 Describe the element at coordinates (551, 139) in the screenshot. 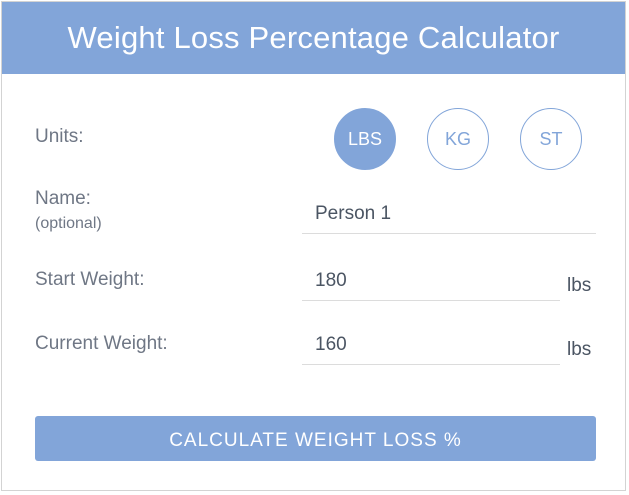

I see `unit-st-button: ST` at that location.